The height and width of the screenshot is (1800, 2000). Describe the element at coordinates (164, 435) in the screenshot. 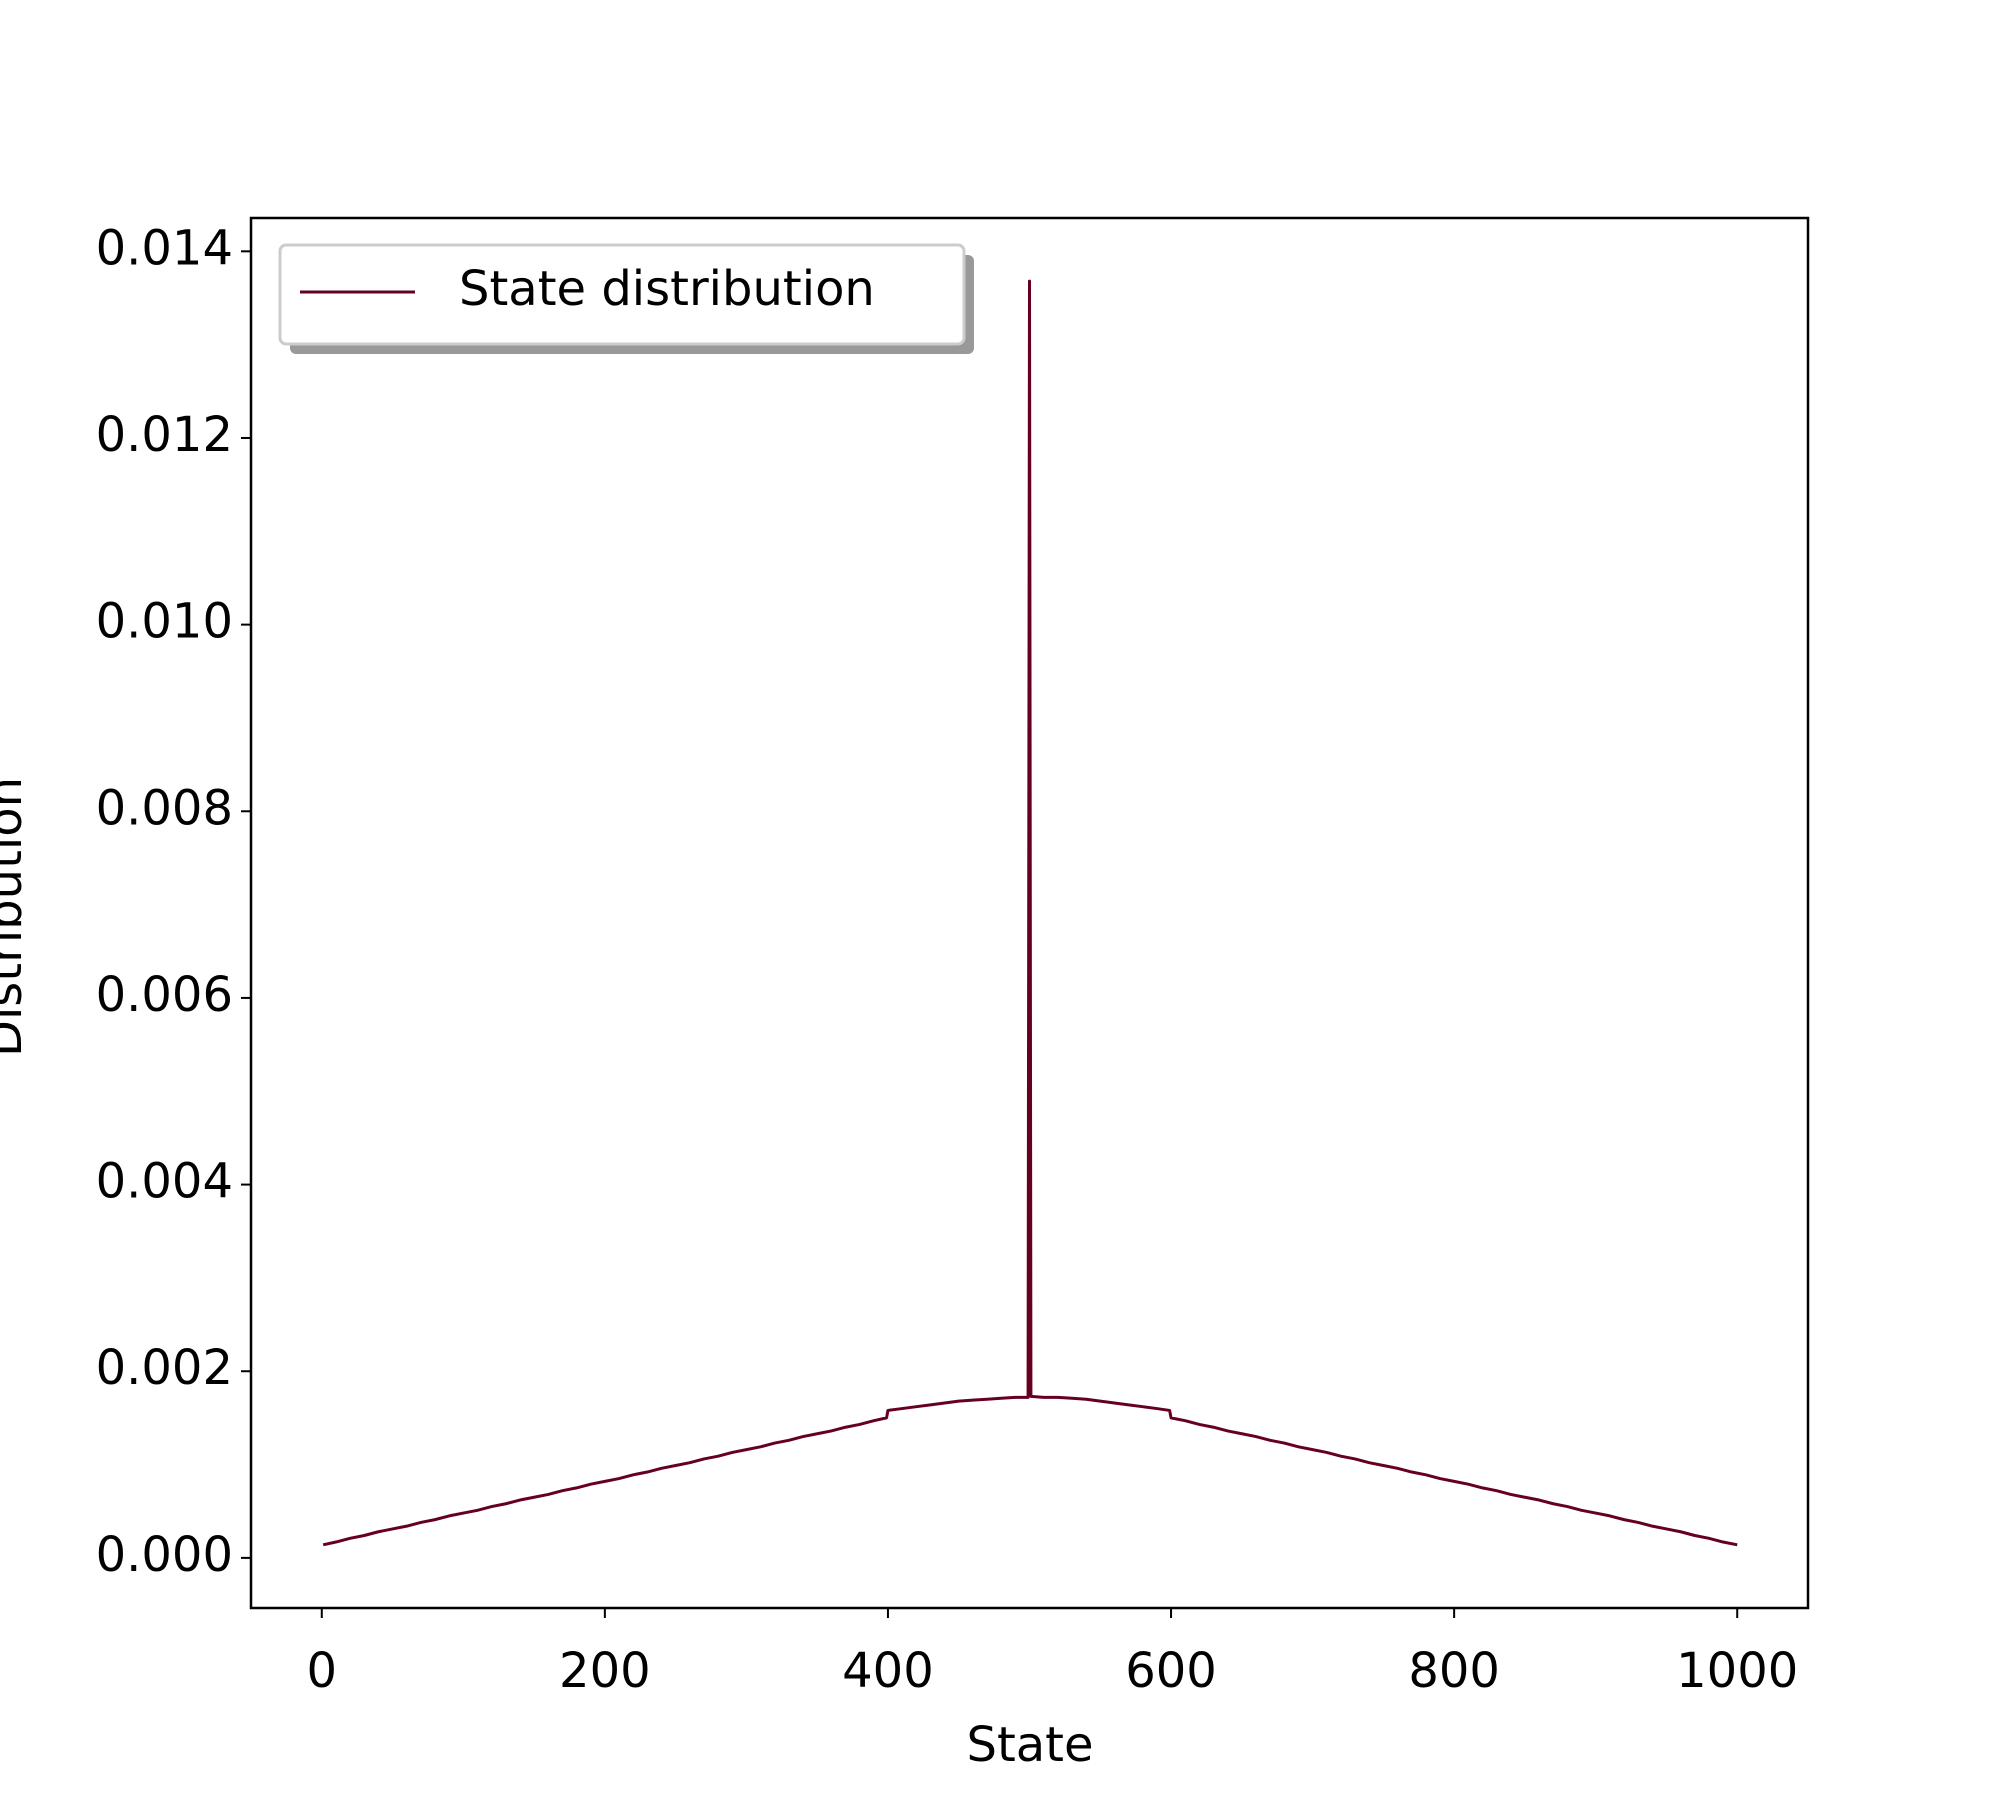

I see `y-tick-label: 0.012` at that location.